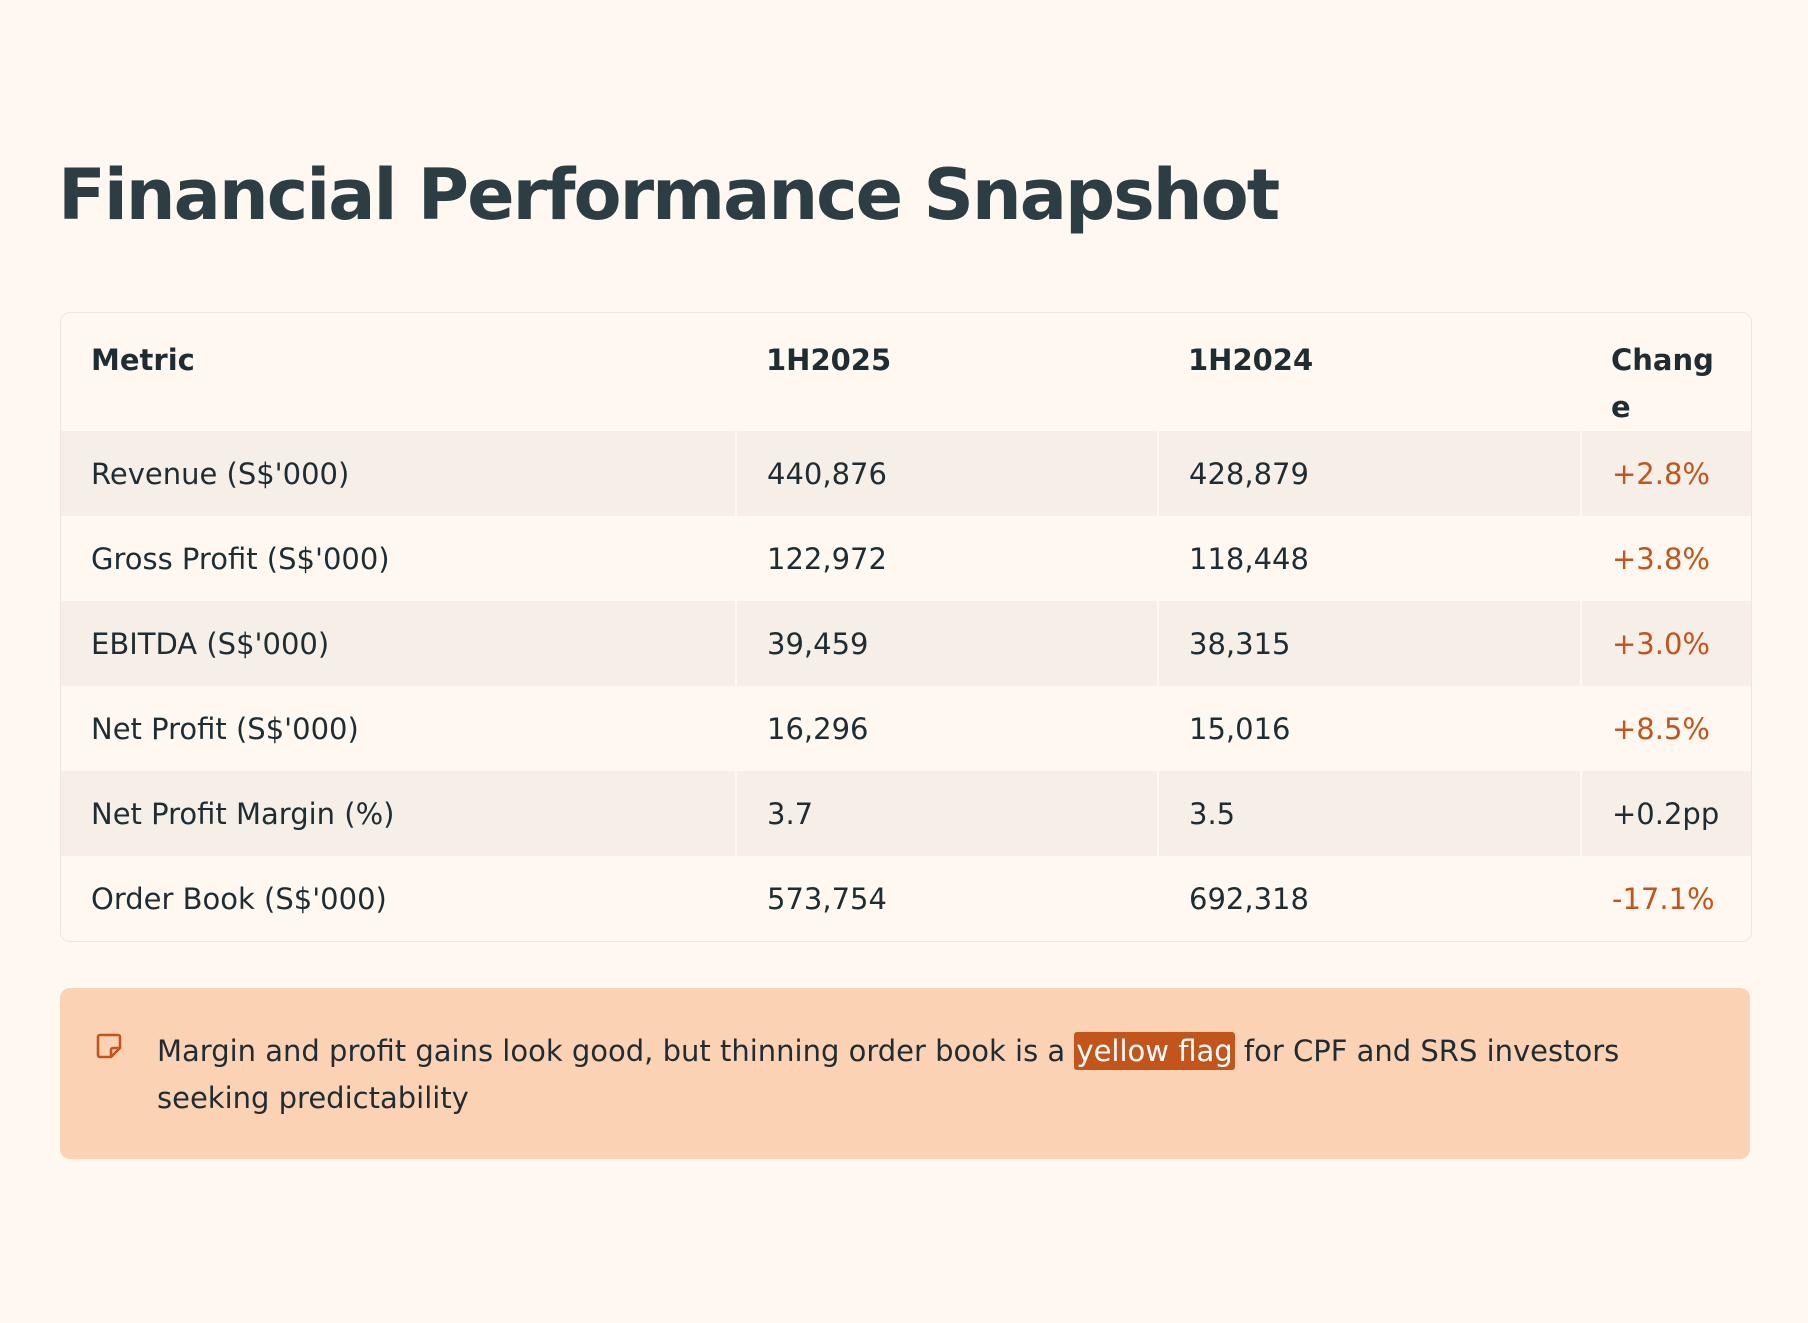  Describe the element at coordinates (947, 558) in the screenshot. I see `cell-1h2025: 122,972` at that location.